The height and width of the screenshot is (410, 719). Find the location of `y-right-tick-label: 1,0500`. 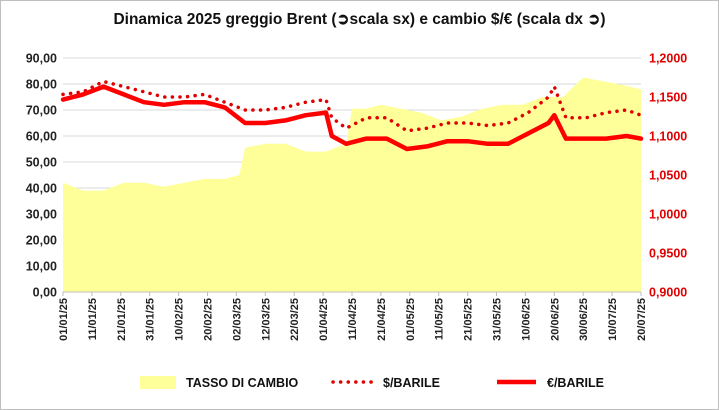

y-right-tick-label: 1,0500 is located at coordinates (668, 176).